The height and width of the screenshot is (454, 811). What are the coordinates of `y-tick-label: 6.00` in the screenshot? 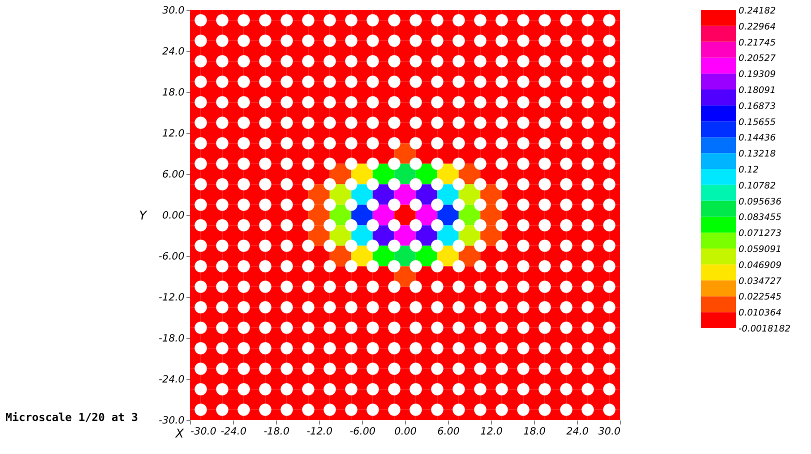 It's located at (173, 175).